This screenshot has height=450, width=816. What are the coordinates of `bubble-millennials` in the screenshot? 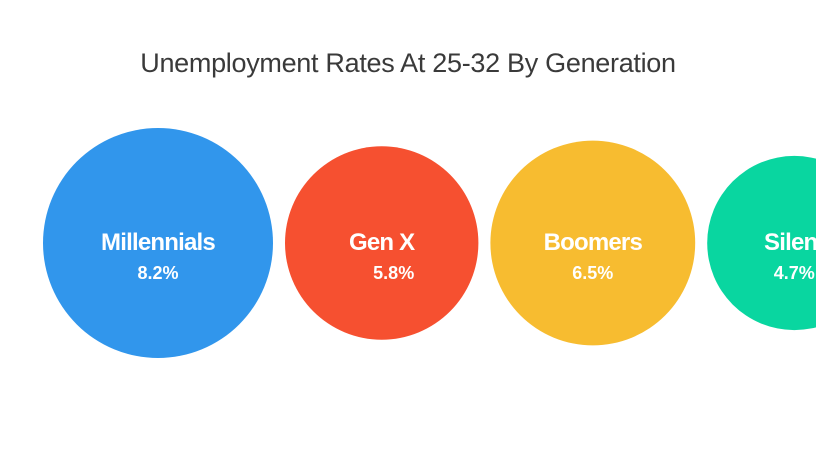 It's located at (158, 243).